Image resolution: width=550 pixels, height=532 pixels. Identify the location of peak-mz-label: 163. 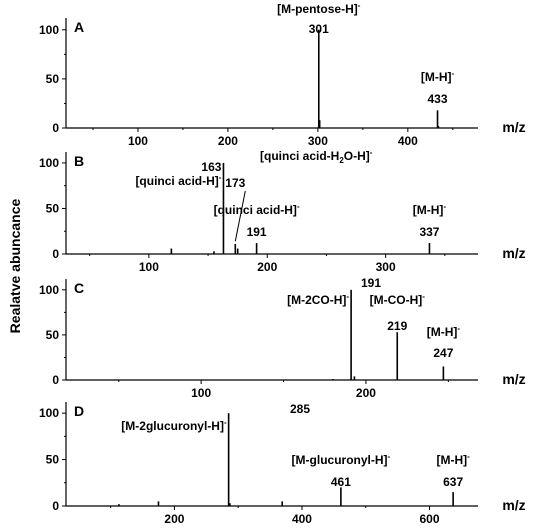
(211, 167).